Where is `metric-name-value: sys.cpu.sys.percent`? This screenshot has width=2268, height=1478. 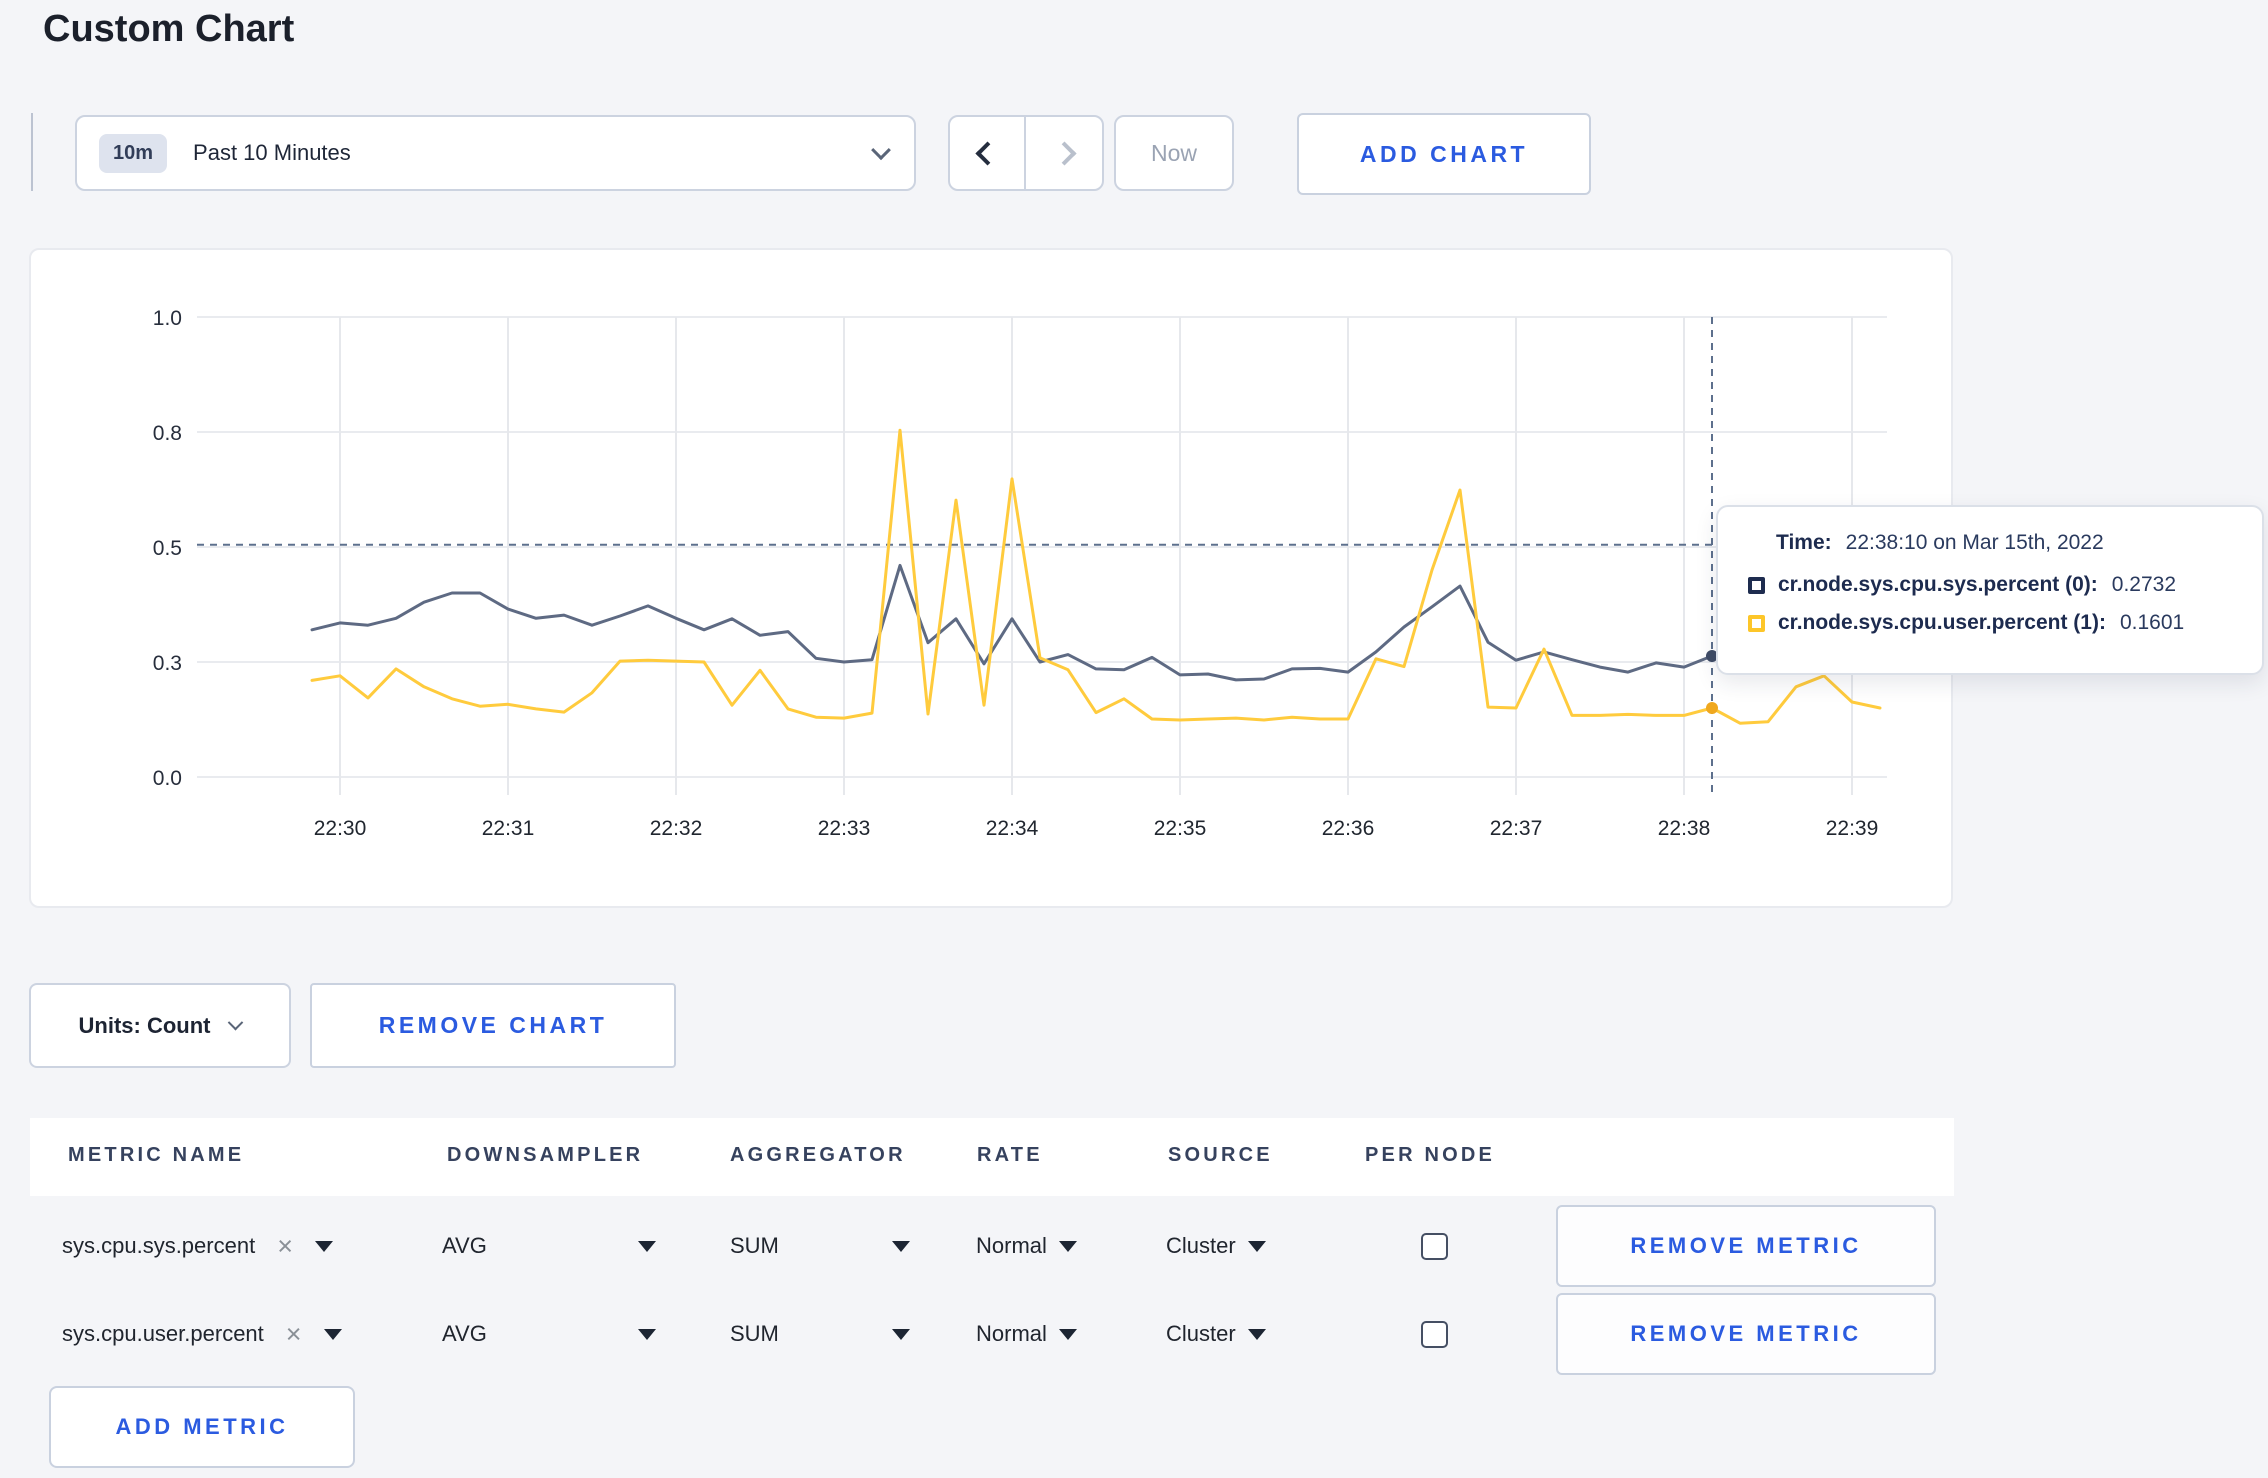 metric-name-value: sys.cpu.sys.percent is located at coordinates (159, 1245).